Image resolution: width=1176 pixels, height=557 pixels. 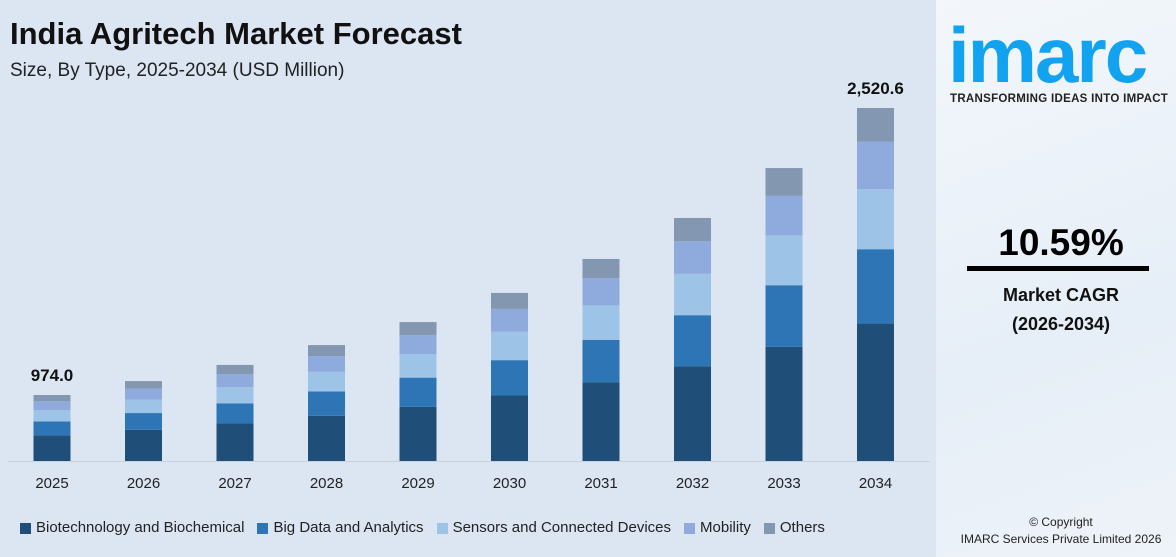 What do you see at coordinates (875, 88) in the screenshot?
I see `data-label: 2,520.6` at bounding box center [875, 88].